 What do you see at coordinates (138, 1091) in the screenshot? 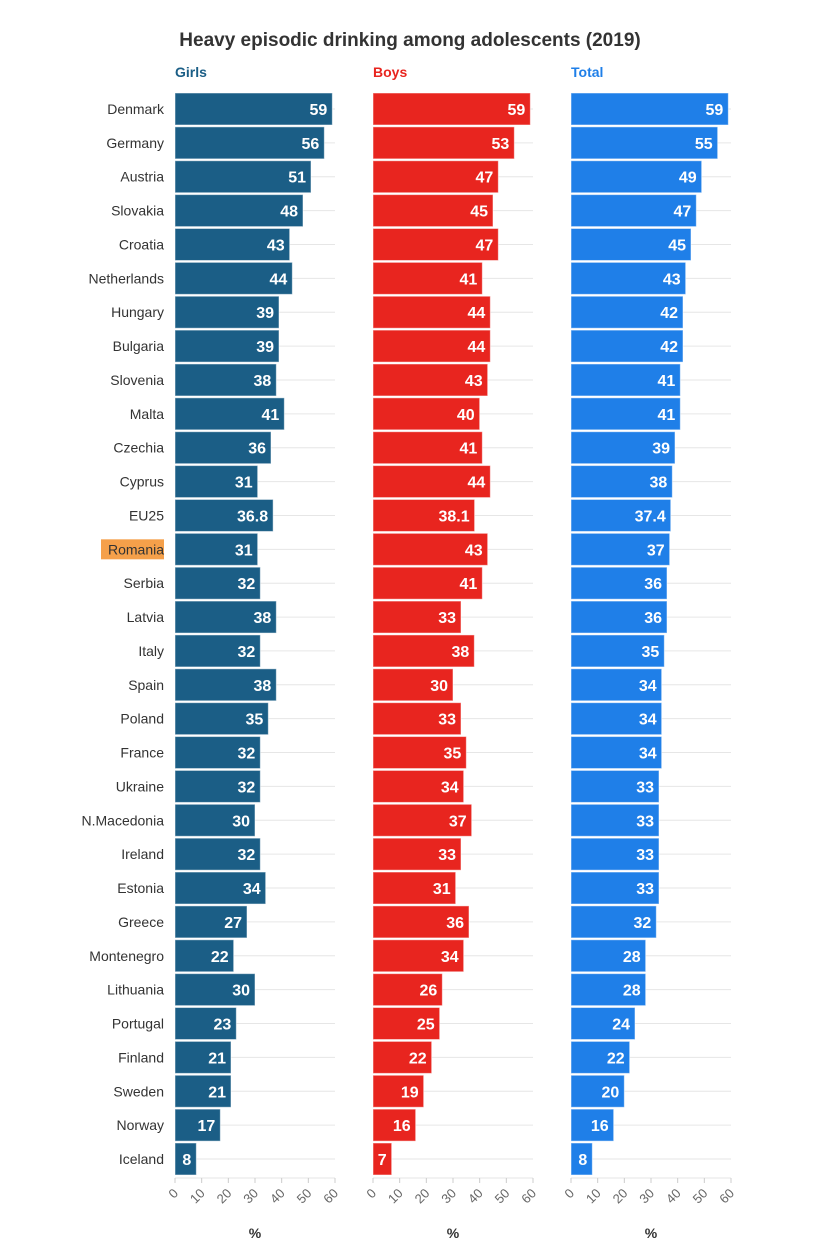
I see `category-label: Sweden` at bounding box center [138, 1091].